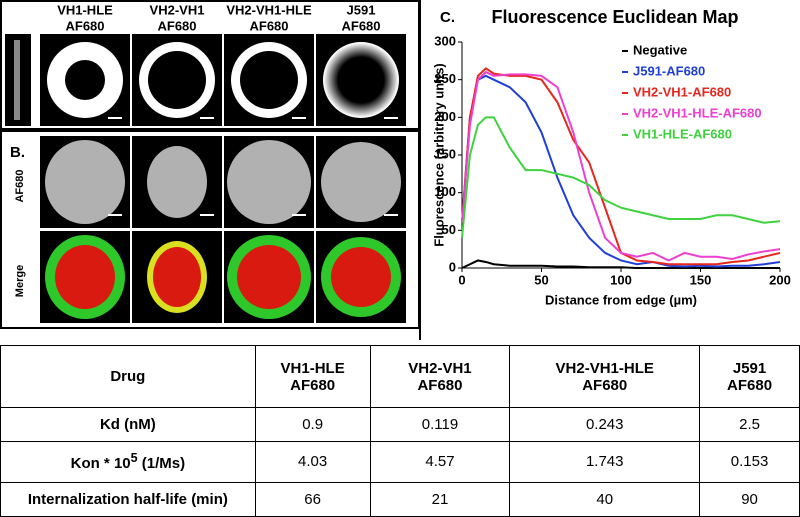 The height and width of the screenshot is (517, 800). Describe the element at coordinates (605, 424) in the screenshot. I see `cell: 0.243` at that location.